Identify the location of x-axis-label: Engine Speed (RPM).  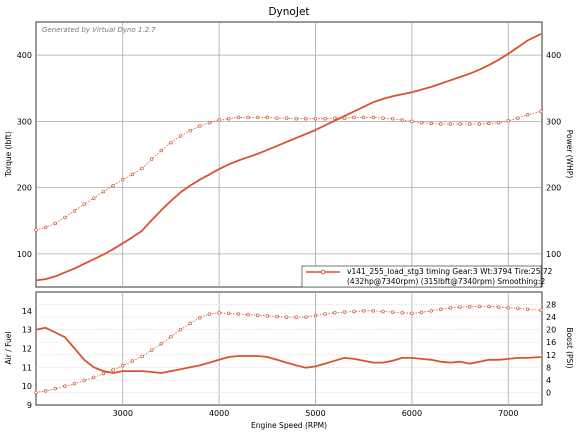
(289, 425).